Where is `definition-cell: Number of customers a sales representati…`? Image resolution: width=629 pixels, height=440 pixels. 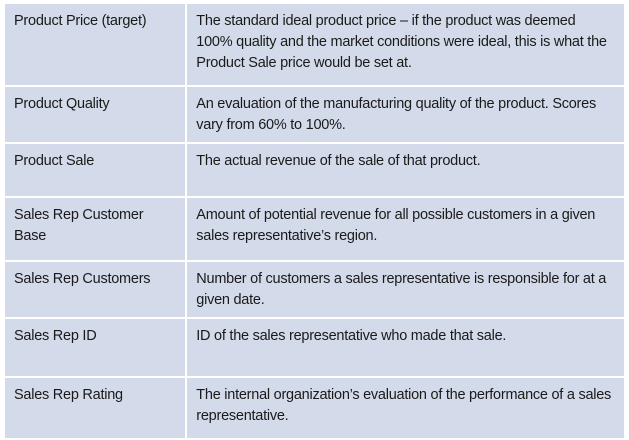
definition-cell: Number of customers a sales representati… is located at coordinates (405, 289).